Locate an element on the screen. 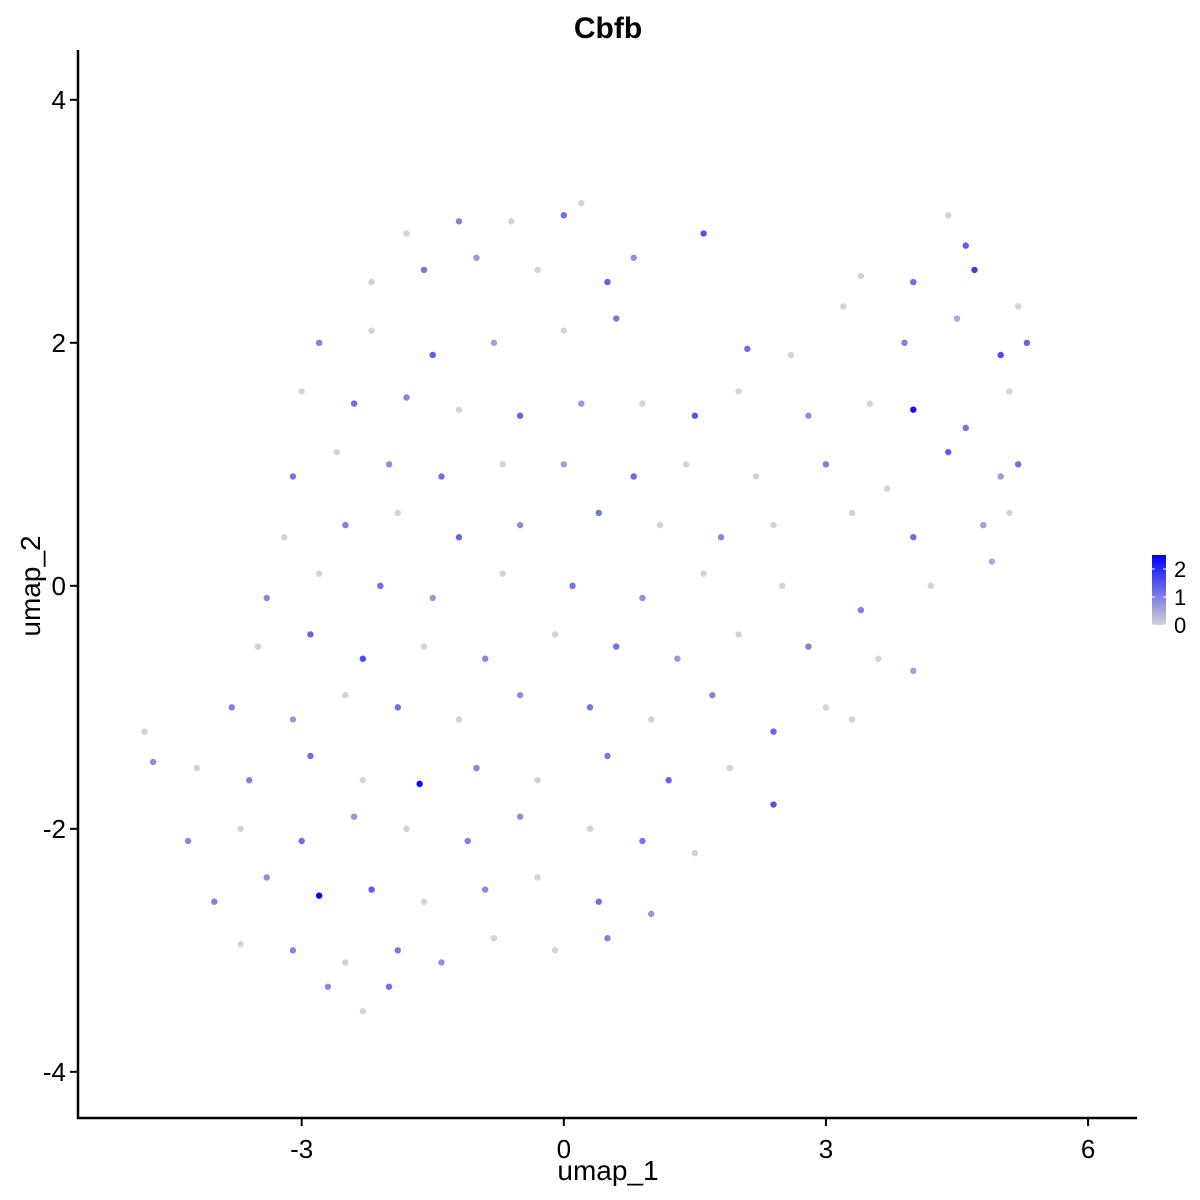 The width and height of the screenshot is (1200, 1200). x-tick-label: 0 is located at coordinates (564, 1149).